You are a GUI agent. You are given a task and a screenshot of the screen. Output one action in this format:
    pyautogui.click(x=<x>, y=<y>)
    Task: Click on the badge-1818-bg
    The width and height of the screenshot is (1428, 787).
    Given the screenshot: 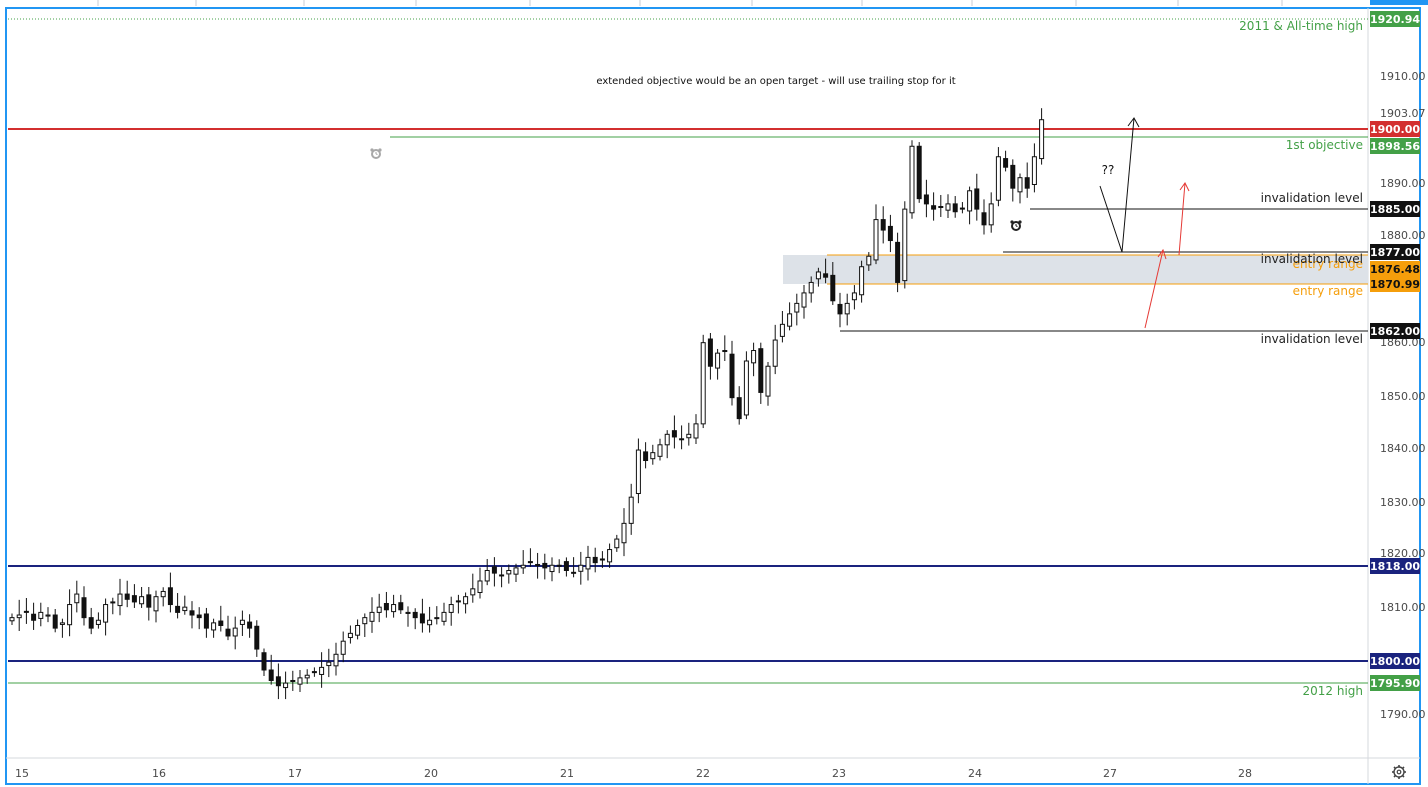 What is the action you would take?
    pyautogui.click(x=1395, y=566)
    